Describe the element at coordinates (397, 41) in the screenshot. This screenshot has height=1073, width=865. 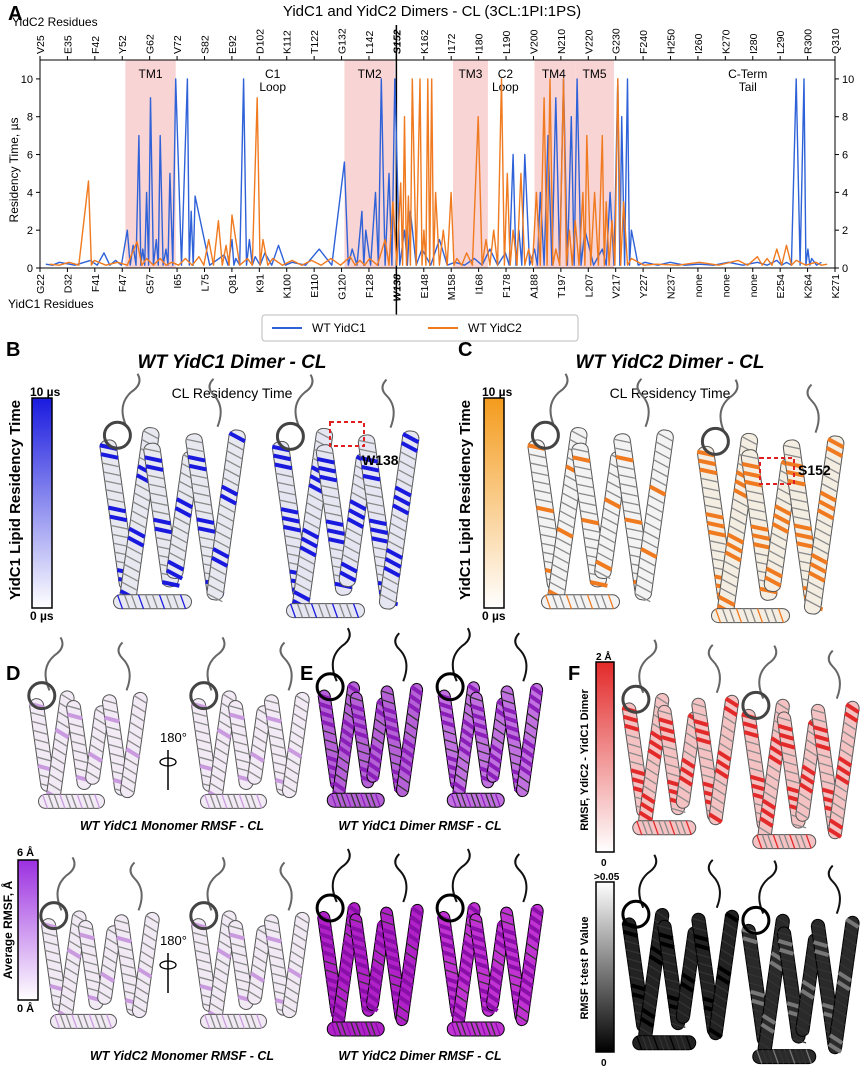
I see `top-tick-label: S152` at that location.